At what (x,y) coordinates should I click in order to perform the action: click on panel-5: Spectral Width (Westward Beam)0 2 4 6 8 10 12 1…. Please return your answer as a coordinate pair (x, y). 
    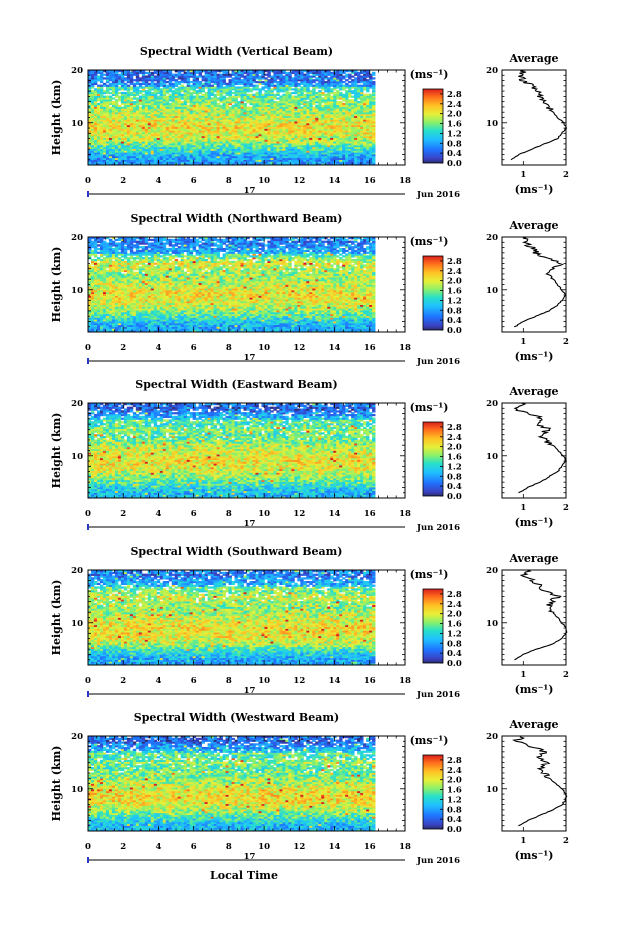
    Looking at the image, I should click on (309, 788).